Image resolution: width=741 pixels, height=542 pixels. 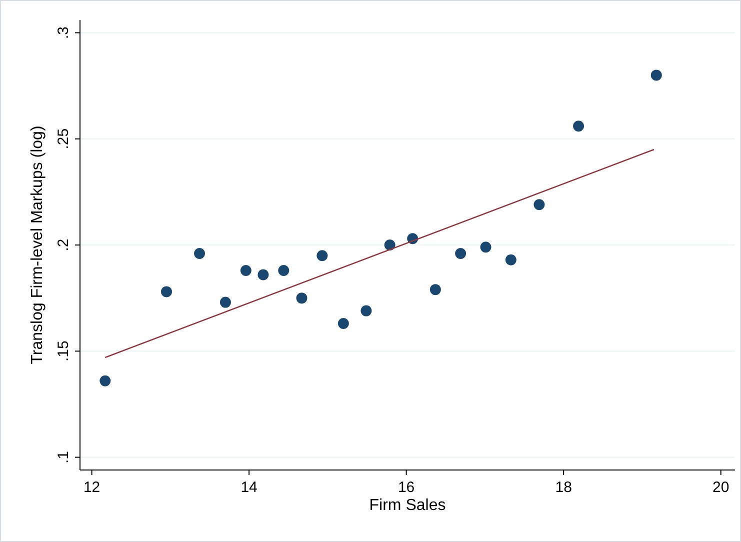 What do you see at coordinates (563, 487) in the screenshot?
I see `x-tick-label: 18` at bounding box center [563, 487].